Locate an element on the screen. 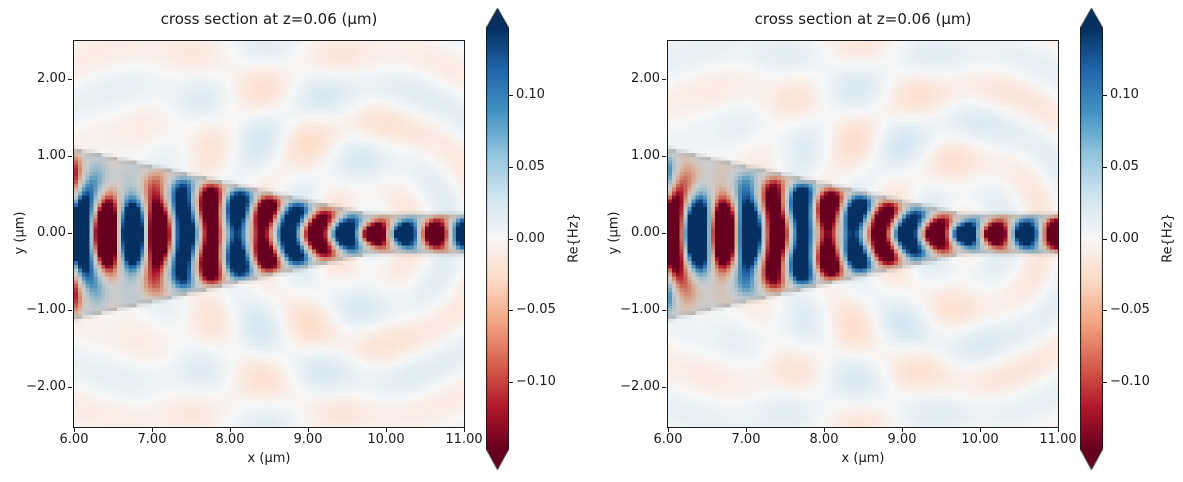  colorbar-right is located at coordinates (1091, 239).